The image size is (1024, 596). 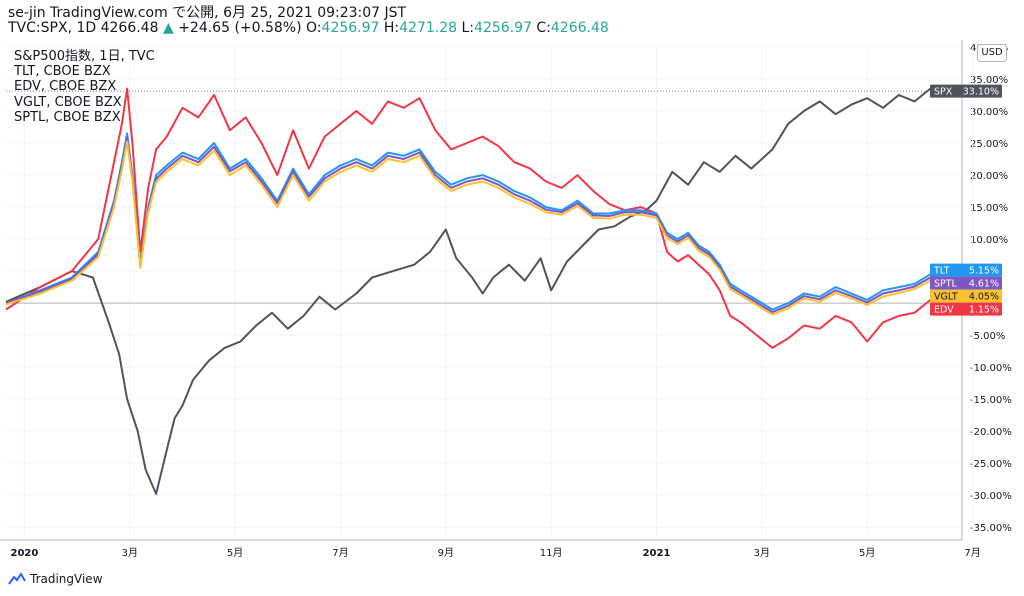 What do you see at coordinates (391, 28) in the screenshot?
I see `high-label: H:` at bounding box center [391, 28].